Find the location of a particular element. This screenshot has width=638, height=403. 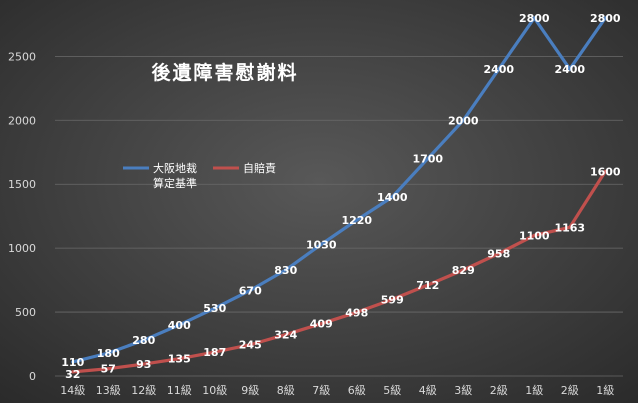

data-label: 2000 is located at coordinates (463, 120).